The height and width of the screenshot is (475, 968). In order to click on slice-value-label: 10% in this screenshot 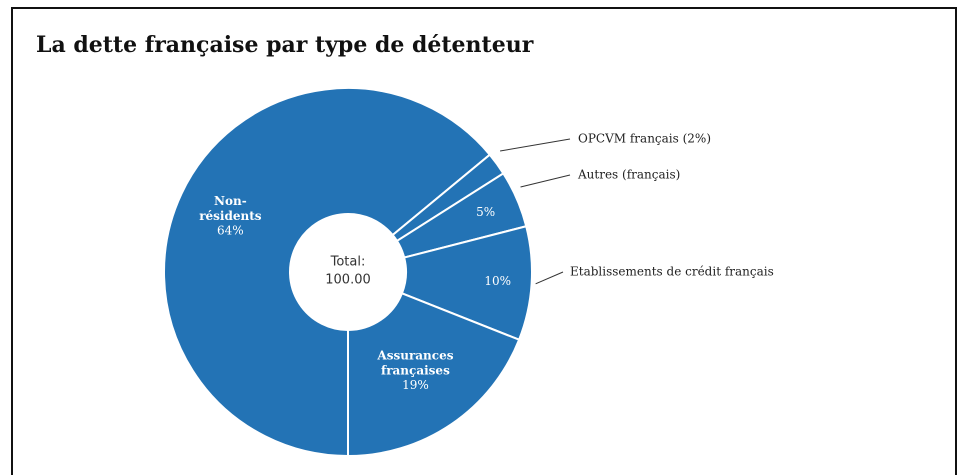, I will do `click(497, 281)`.